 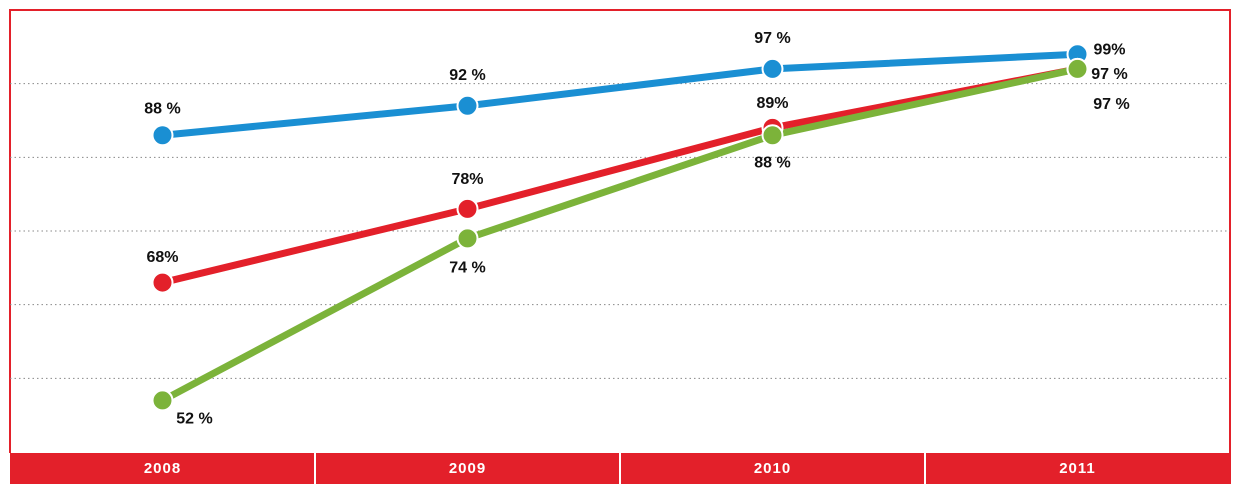 I want to click on data-label: 92 %, so click(x=467, y=75).